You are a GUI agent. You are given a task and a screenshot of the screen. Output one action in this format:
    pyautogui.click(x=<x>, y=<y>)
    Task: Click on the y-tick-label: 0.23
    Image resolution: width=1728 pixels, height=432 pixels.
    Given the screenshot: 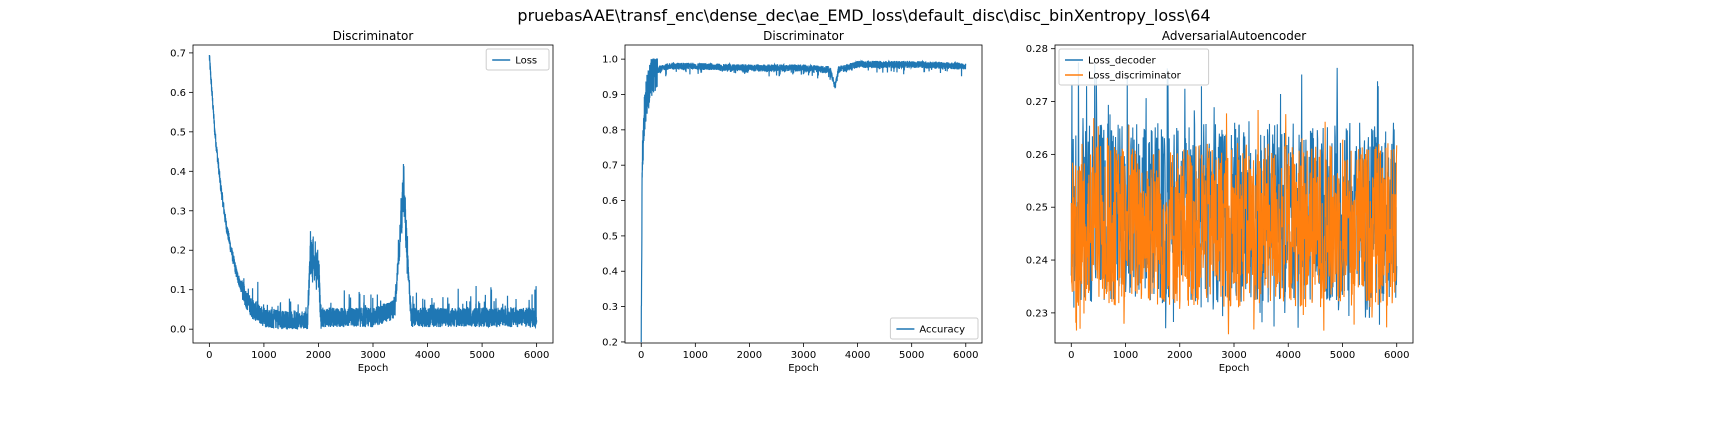 What is the action you would take?
    pyautogui.click(x=1037, y=313)
    